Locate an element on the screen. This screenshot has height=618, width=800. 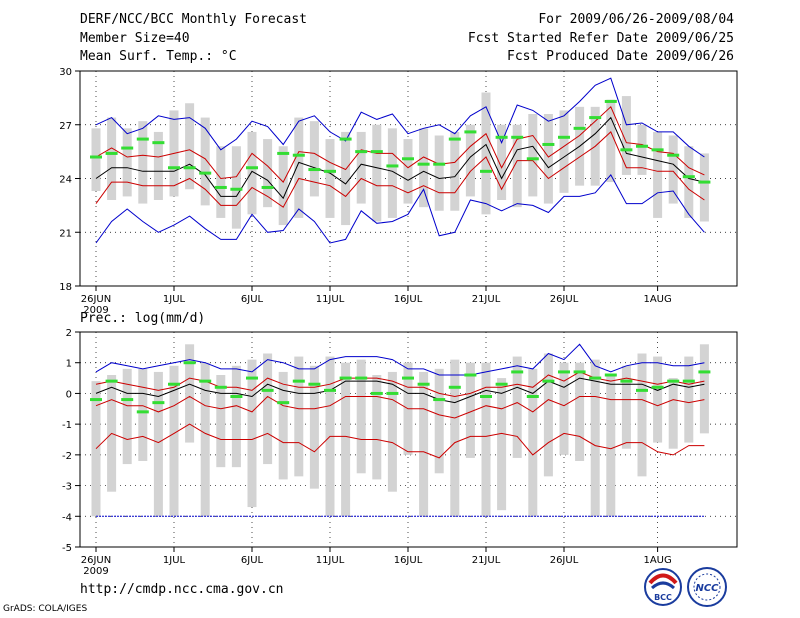
temp-ytick-label: 24 is located at coordinates (65, 180).